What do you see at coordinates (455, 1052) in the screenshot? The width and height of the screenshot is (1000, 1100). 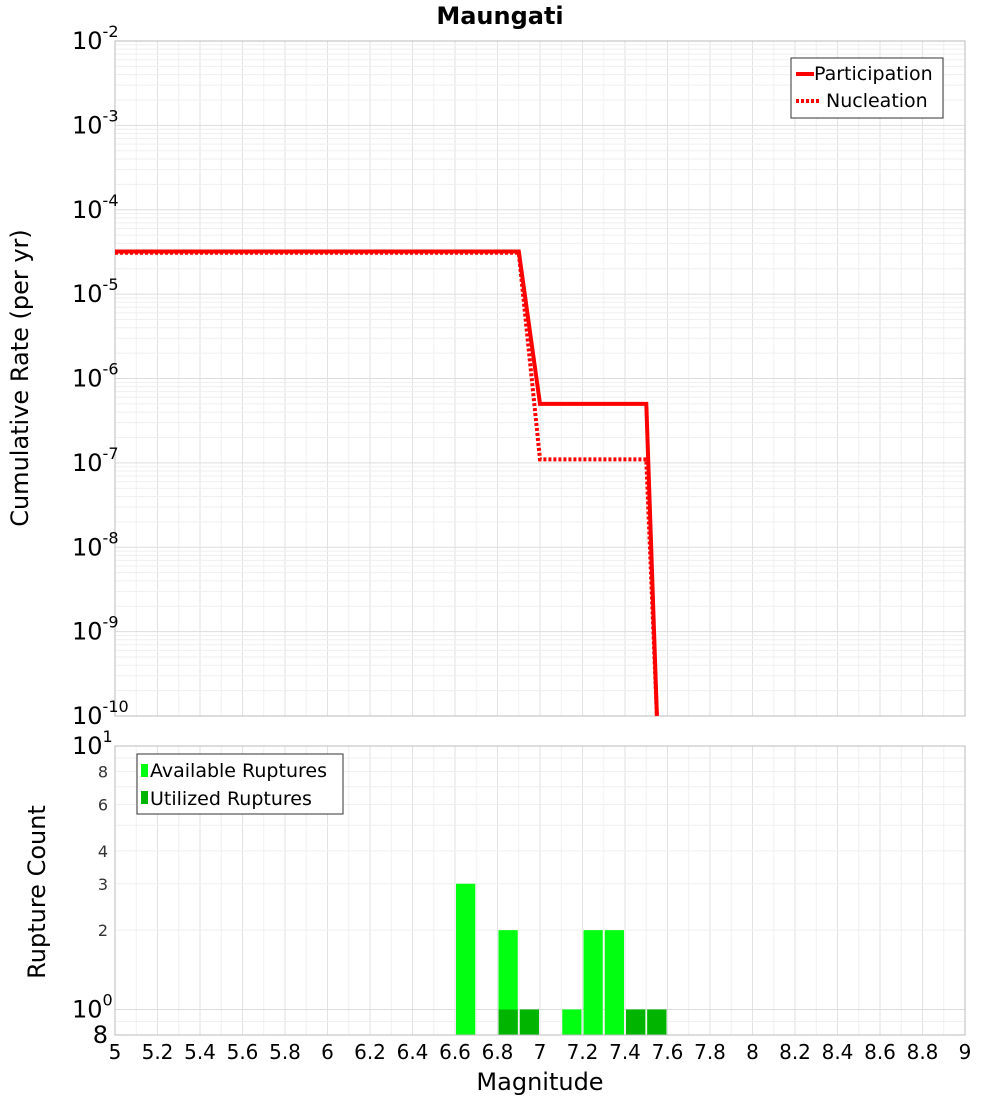 I see `x-tick-label: 6.6` at bounding box center [455, 1052].